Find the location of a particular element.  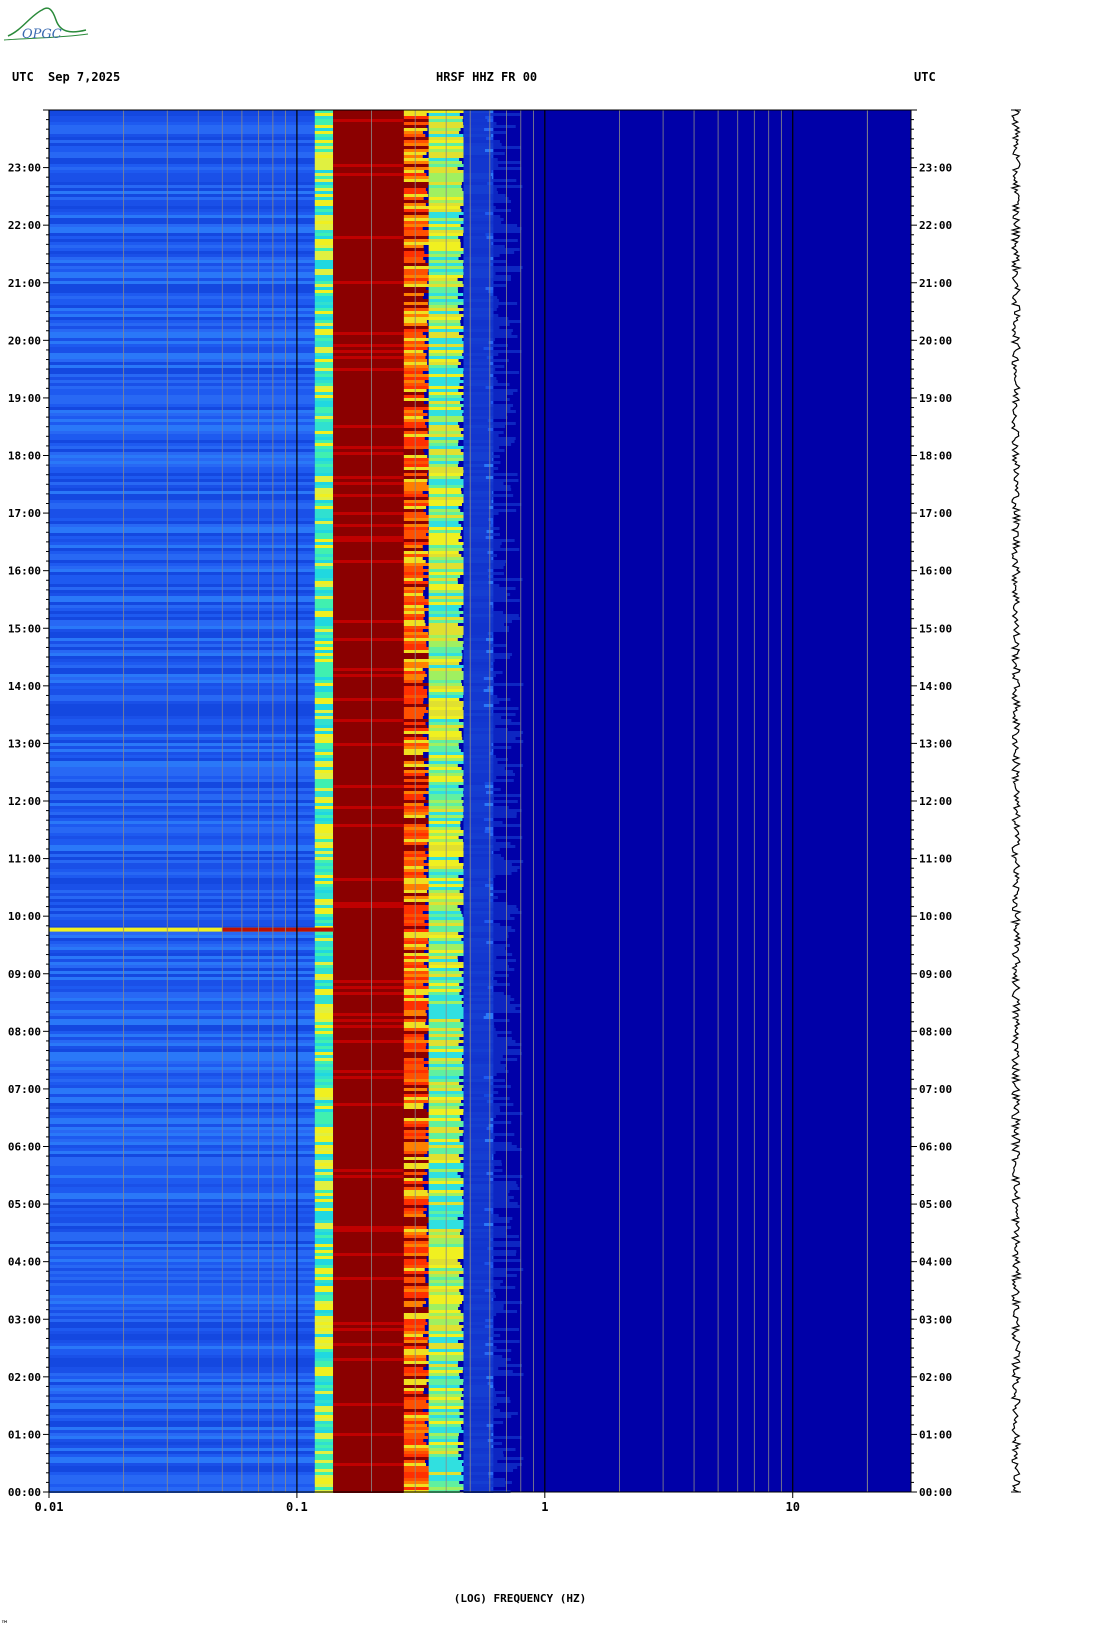

date-label: Sep 7,2025 is located at coordinates (84, 77).